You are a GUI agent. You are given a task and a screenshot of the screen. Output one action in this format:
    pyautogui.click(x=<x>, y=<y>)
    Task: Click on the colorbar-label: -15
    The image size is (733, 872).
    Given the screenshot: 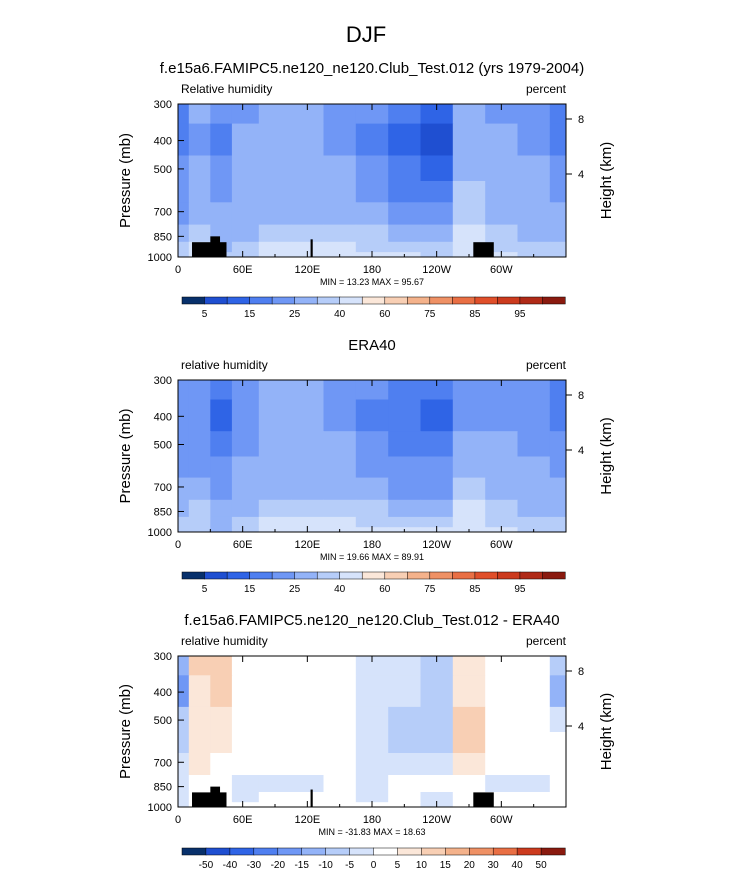 What is the action you would take?
    pyautogui.click(x=301, y=865)
    